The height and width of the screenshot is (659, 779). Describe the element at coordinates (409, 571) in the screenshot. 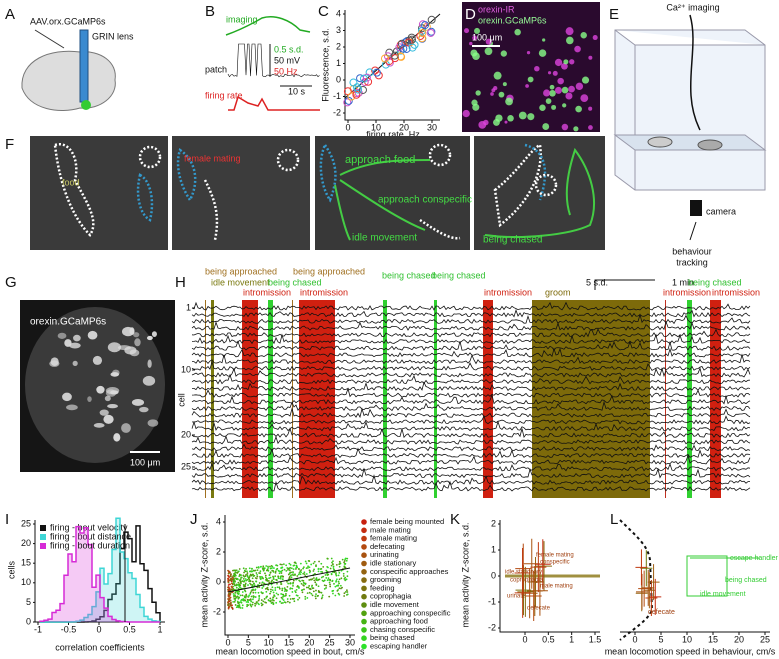

I see `legend-label: conspecific approaches` at that location.